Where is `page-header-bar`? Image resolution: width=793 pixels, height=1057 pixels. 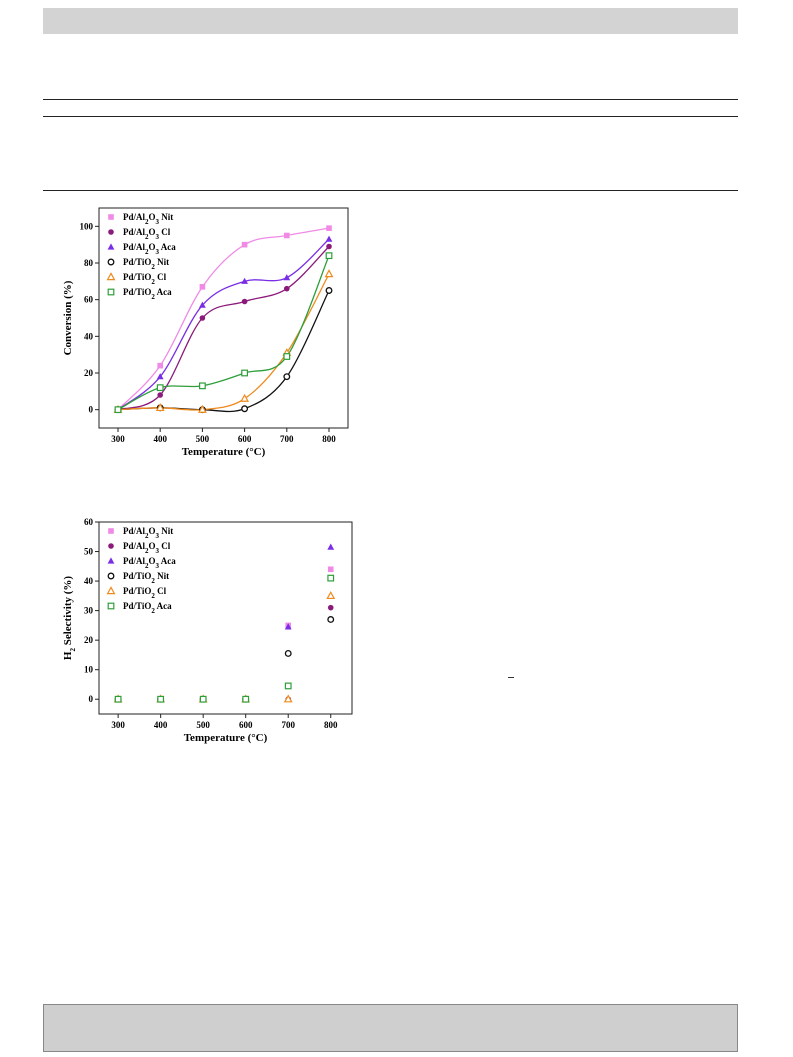
page-header-bar is located at coordinates (390, 21).